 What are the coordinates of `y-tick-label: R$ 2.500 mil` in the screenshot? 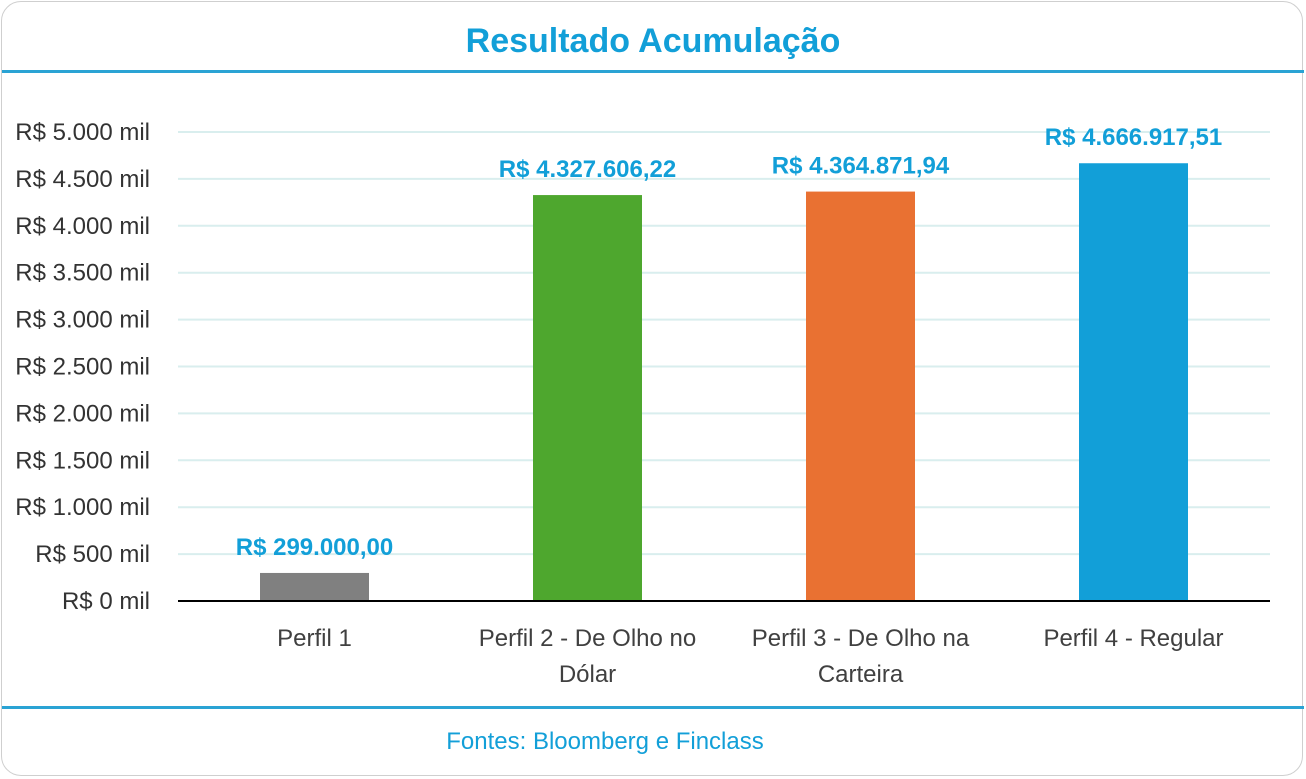 It's located at (82, 367).